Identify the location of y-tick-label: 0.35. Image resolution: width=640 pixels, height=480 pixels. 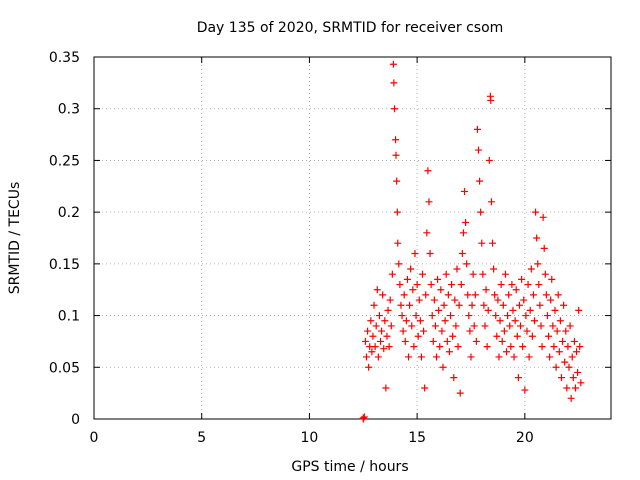
(64, 58).